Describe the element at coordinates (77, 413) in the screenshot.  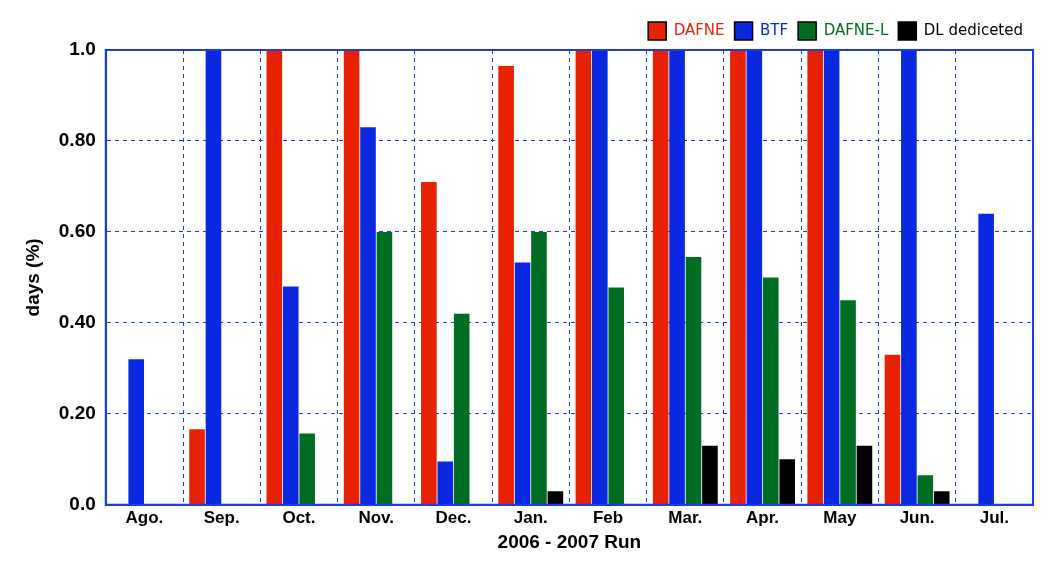
I see `y-tick-label: 0.20` at that location.